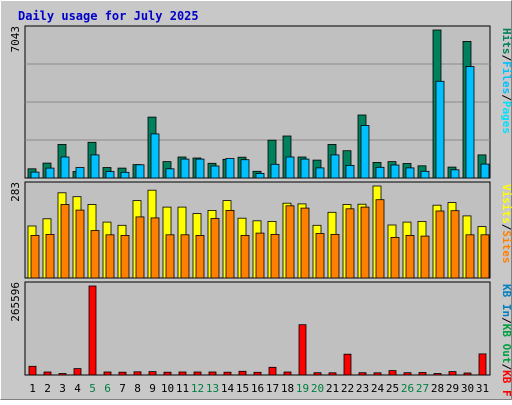 The image size is (512, 405). I want to click on x-label-day-28: 28, so click(437, 388).